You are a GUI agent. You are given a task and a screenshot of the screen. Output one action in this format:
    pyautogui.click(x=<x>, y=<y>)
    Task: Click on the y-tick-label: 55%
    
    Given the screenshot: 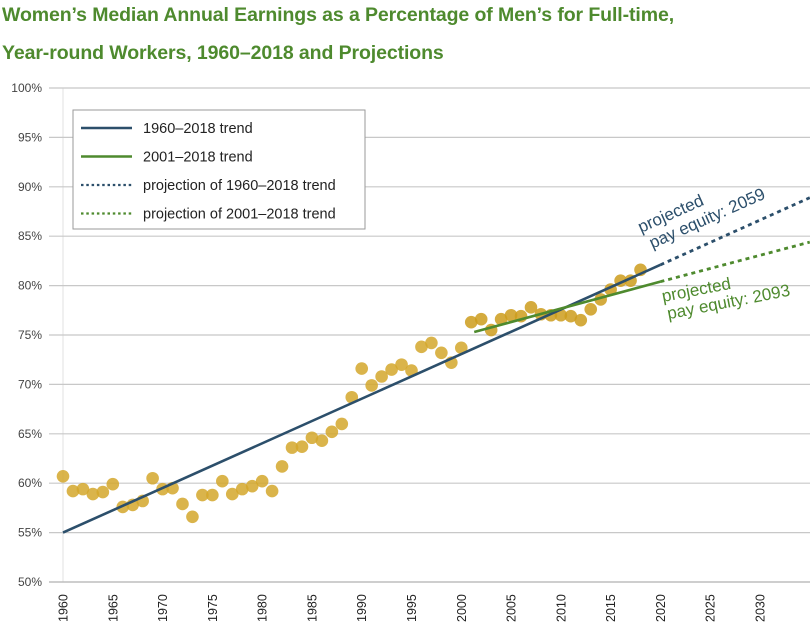 What is the action you would take?
    pyautogui.click(x=30, y=533)
    